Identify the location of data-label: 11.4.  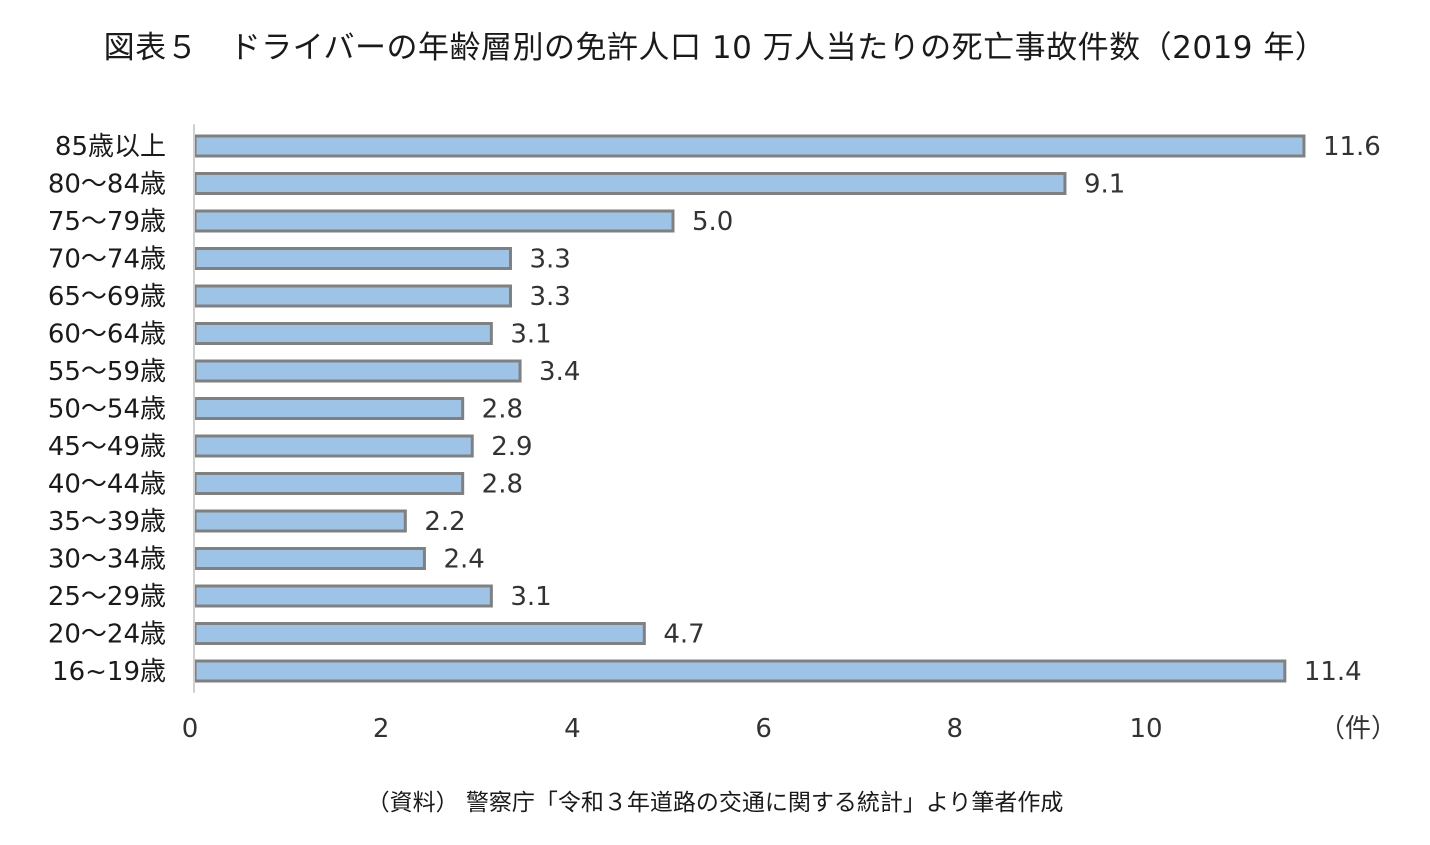
(1333, 672).